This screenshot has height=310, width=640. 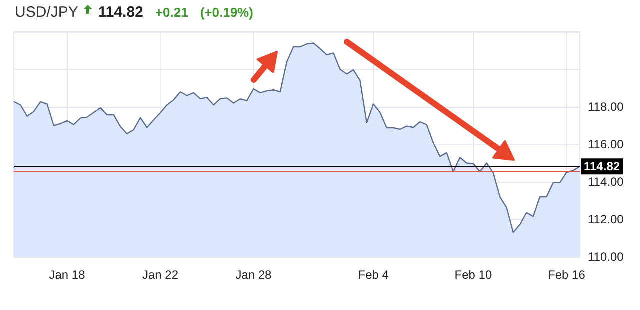 I want to click on text: 114.82, so click(x=121, y=12).